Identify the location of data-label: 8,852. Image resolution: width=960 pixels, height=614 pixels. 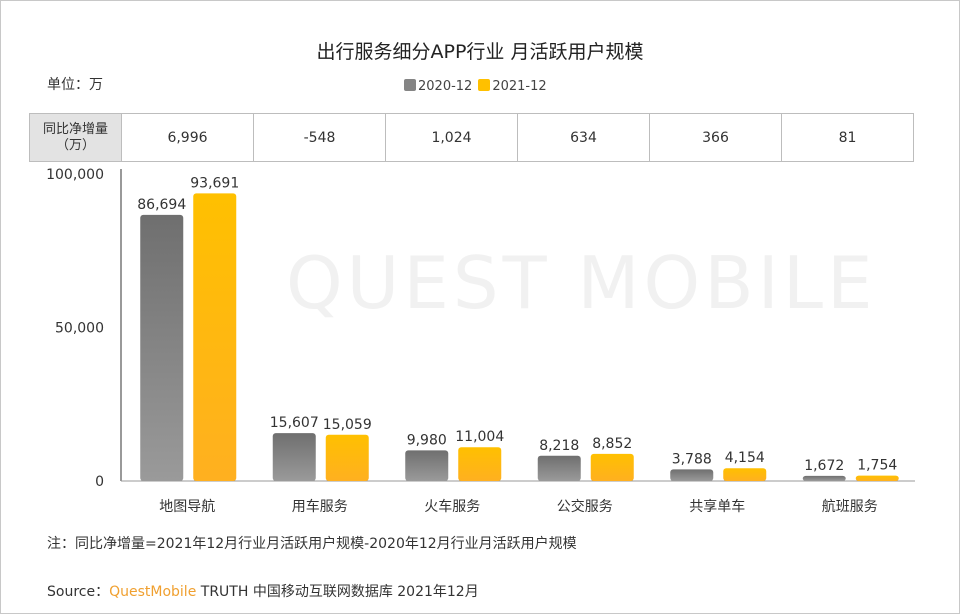
(612, 444).